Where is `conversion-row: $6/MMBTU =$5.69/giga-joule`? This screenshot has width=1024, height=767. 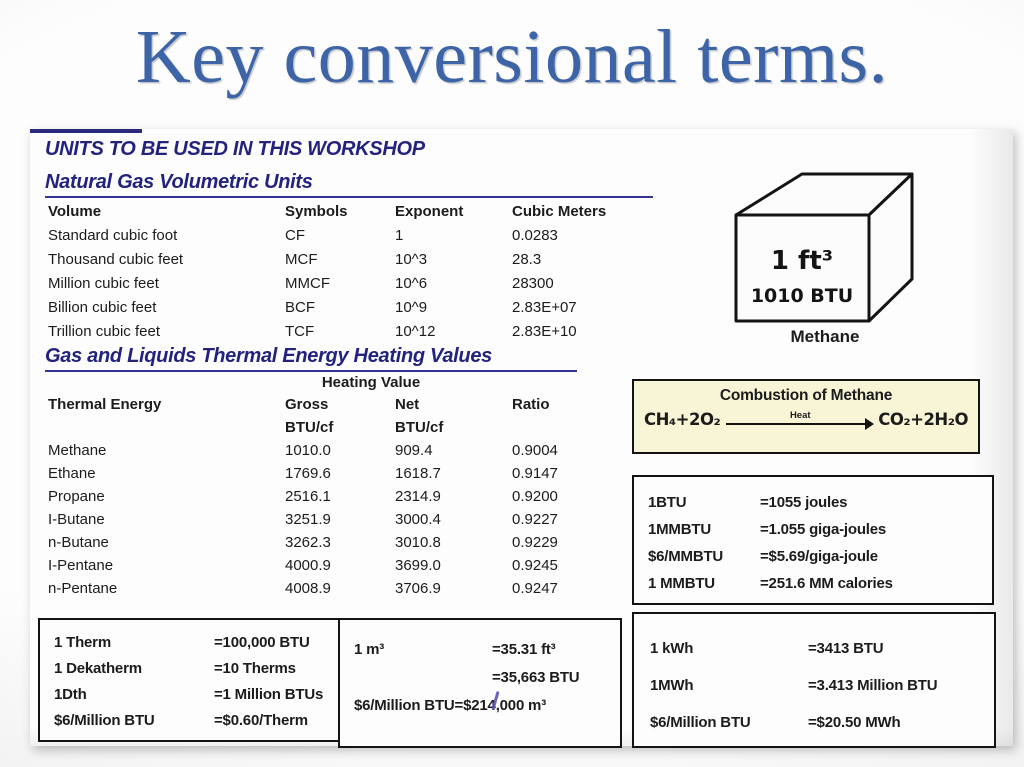
conversion-row: $6/MMBTU =$5.69/giga-joule is located at coordinates (820, 556).